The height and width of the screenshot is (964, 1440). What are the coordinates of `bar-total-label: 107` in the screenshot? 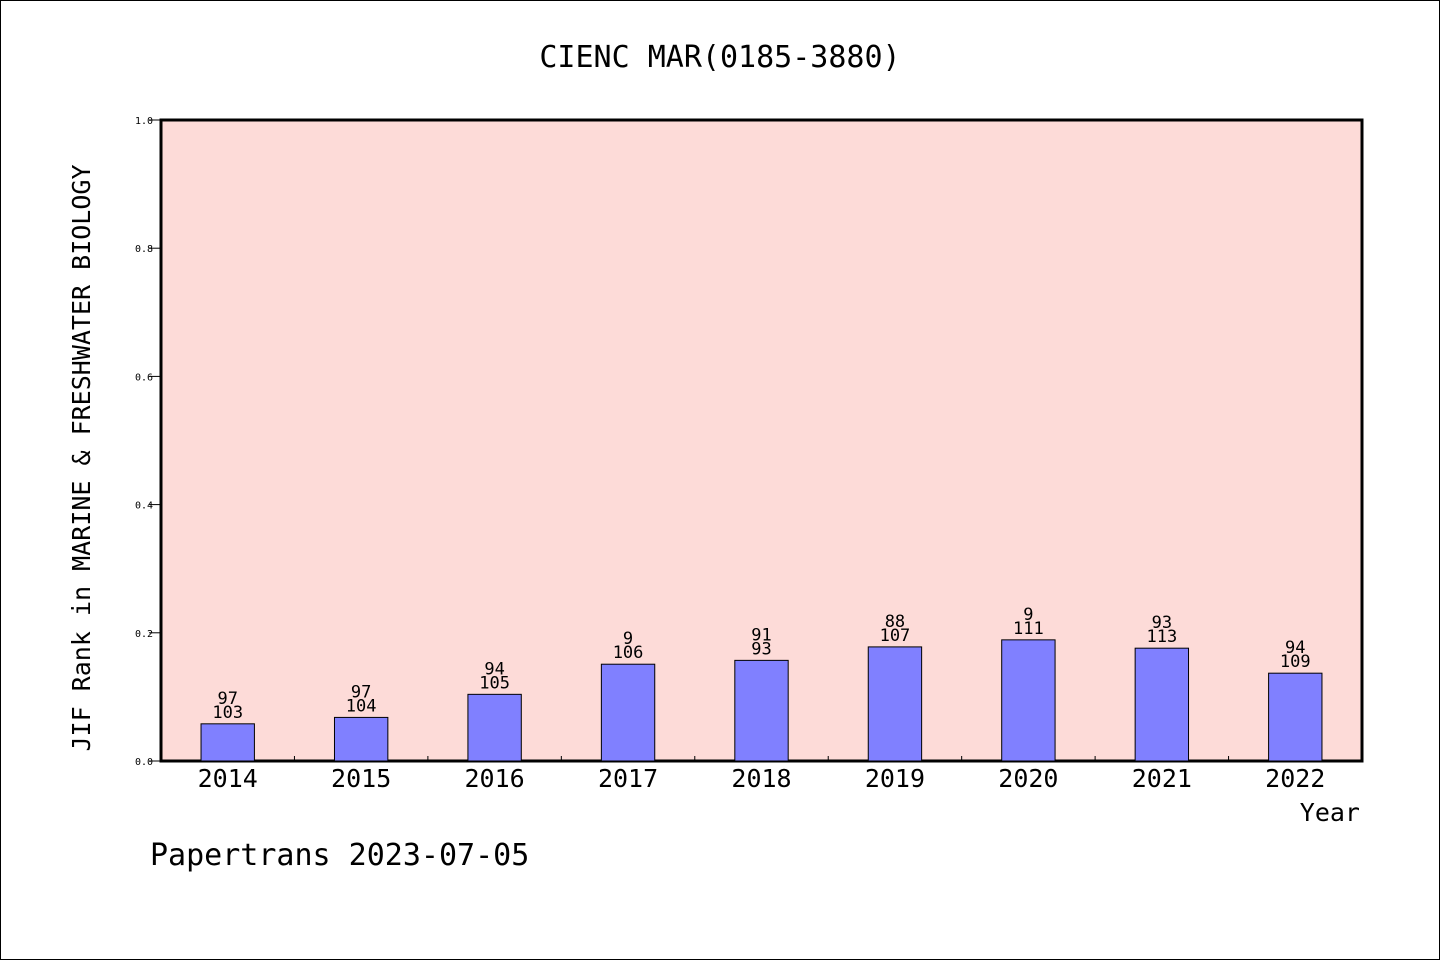 It's located at (895, 636).